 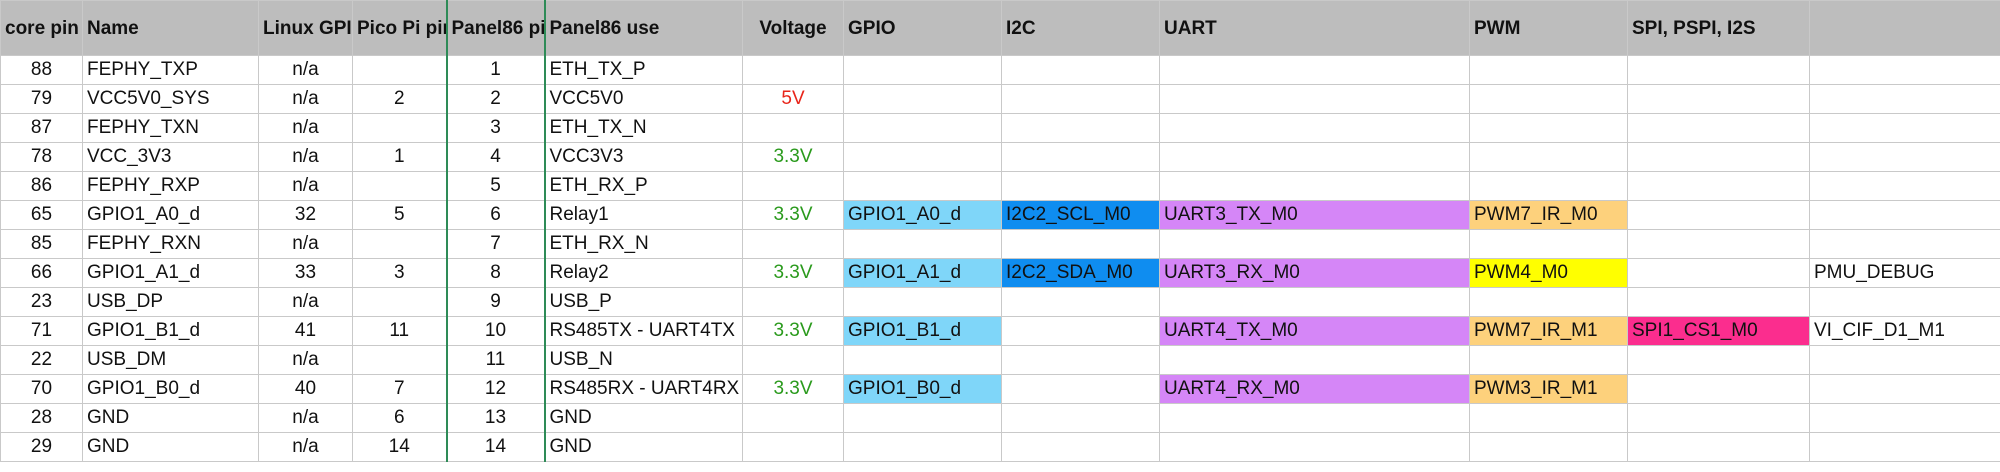 What do you see at coordinates (1314, 331) in the screenshot?
I see `cell-uart: UART4_TX_M0` at bounding box center [1314, 331].